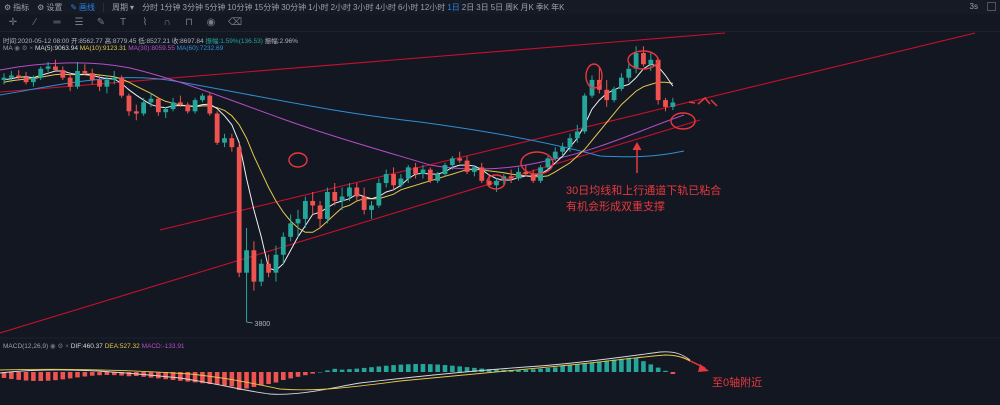 Image resolution: width=1000 pixels, height=405 pixels. I want to click on interval-tab: 1小时, so click(318, 7).